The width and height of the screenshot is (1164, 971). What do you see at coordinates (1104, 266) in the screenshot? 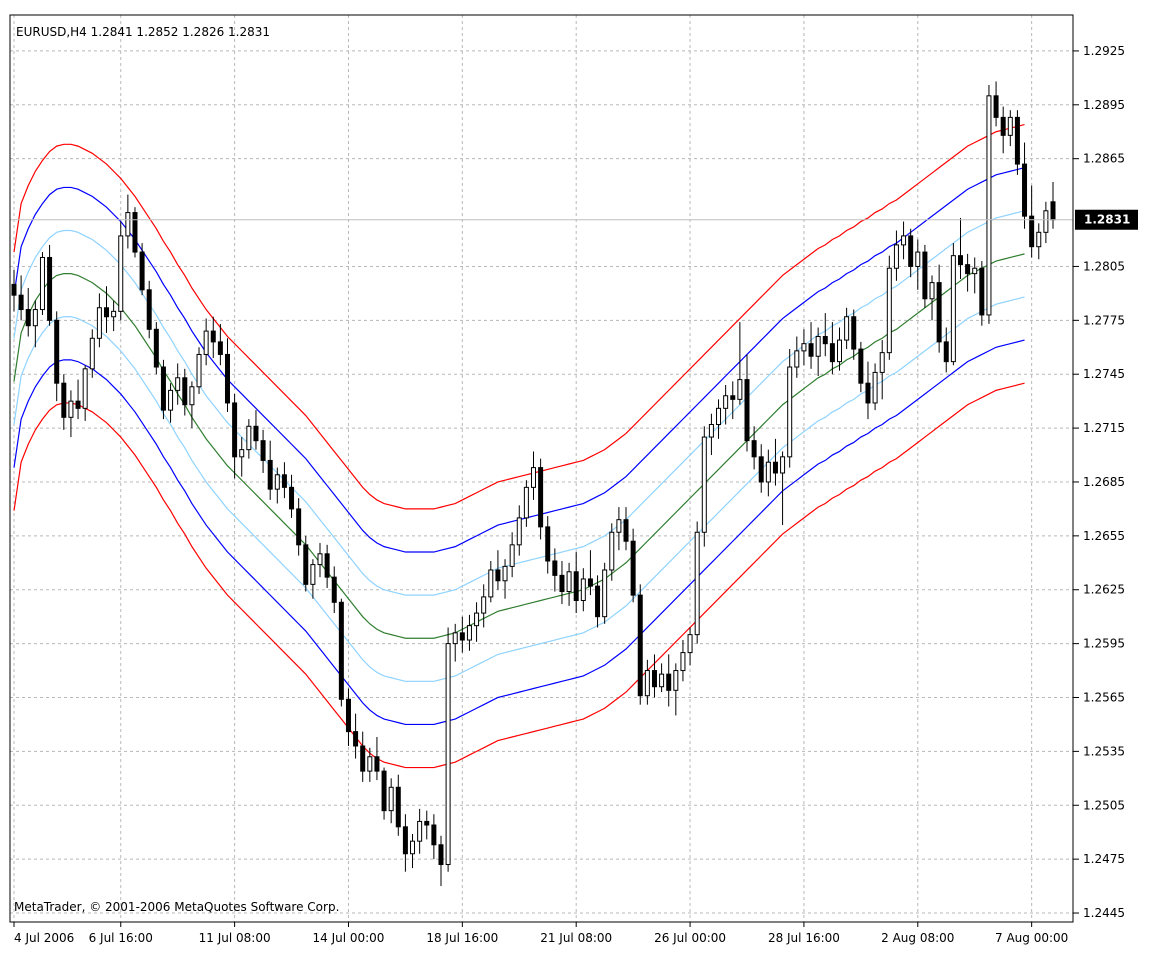
I see `y-tick-label: 1.2805` at bounding box center [1104, 266].